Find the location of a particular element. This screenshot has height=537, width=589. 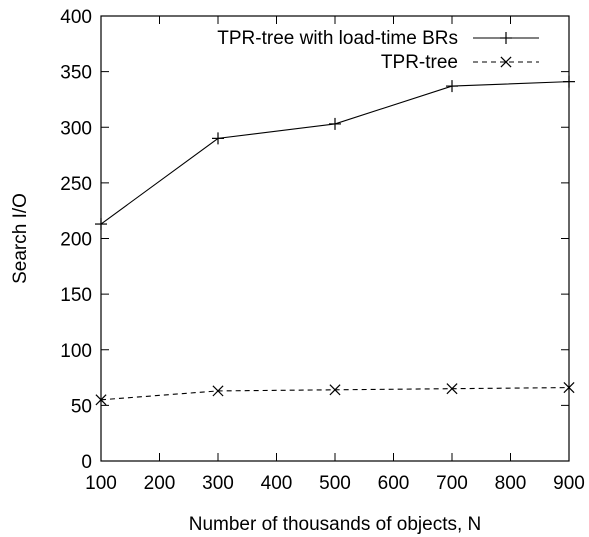

x-tick-label: 400 is located at coordinates (277, 483).